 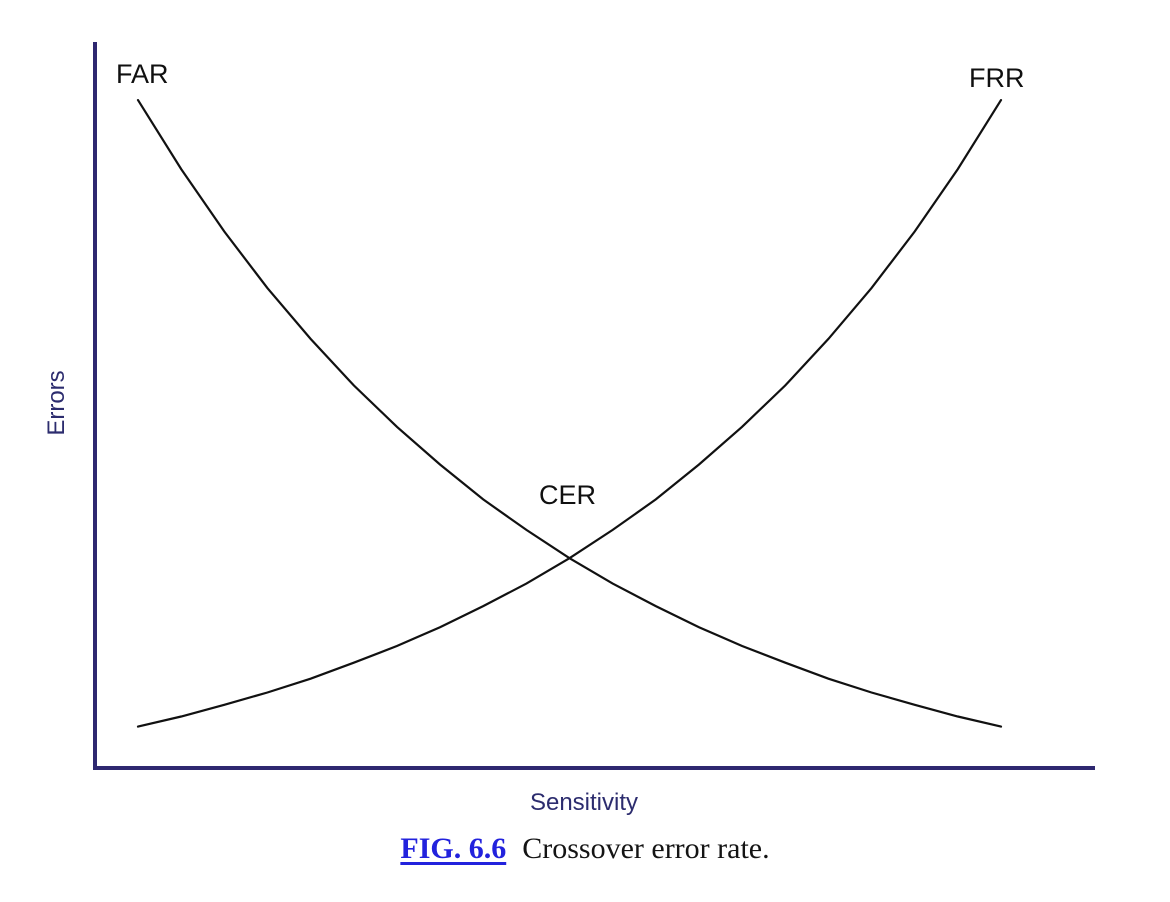 I want to click on frr-curve-label: FRR, so click(x=997, y=78).